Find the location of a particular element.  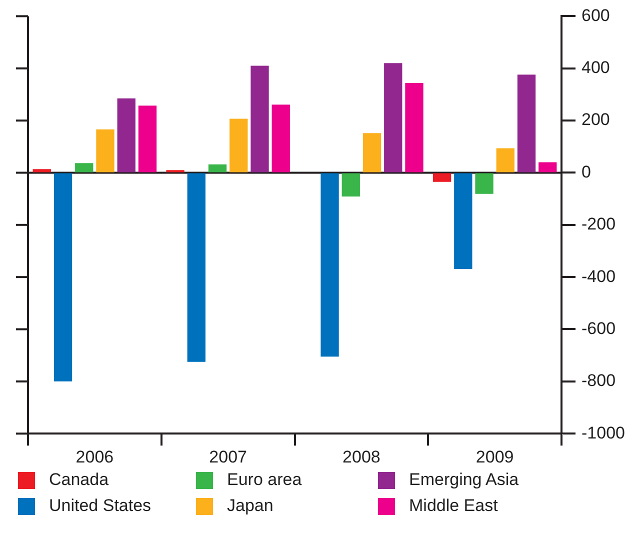

legend-label: Japan is located at coordinates (250, 506).